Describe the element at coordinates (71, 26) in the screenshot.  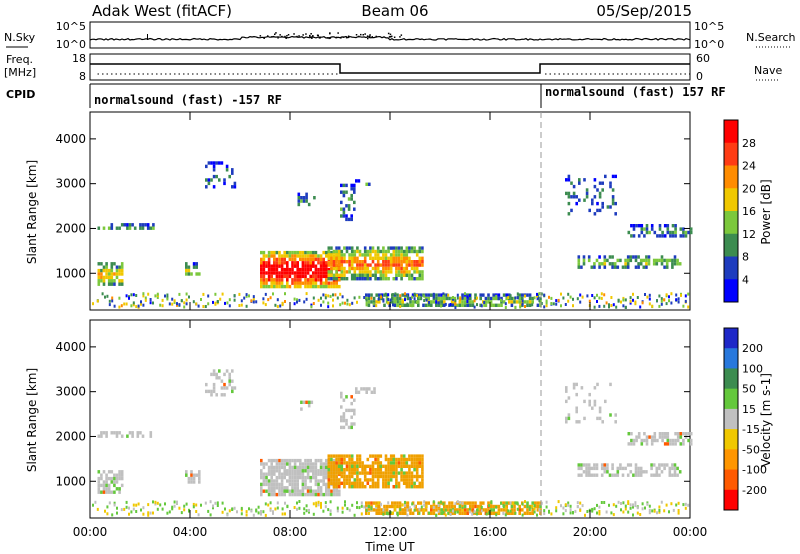
I see `nsky-tick-top: 10^5` at that location.